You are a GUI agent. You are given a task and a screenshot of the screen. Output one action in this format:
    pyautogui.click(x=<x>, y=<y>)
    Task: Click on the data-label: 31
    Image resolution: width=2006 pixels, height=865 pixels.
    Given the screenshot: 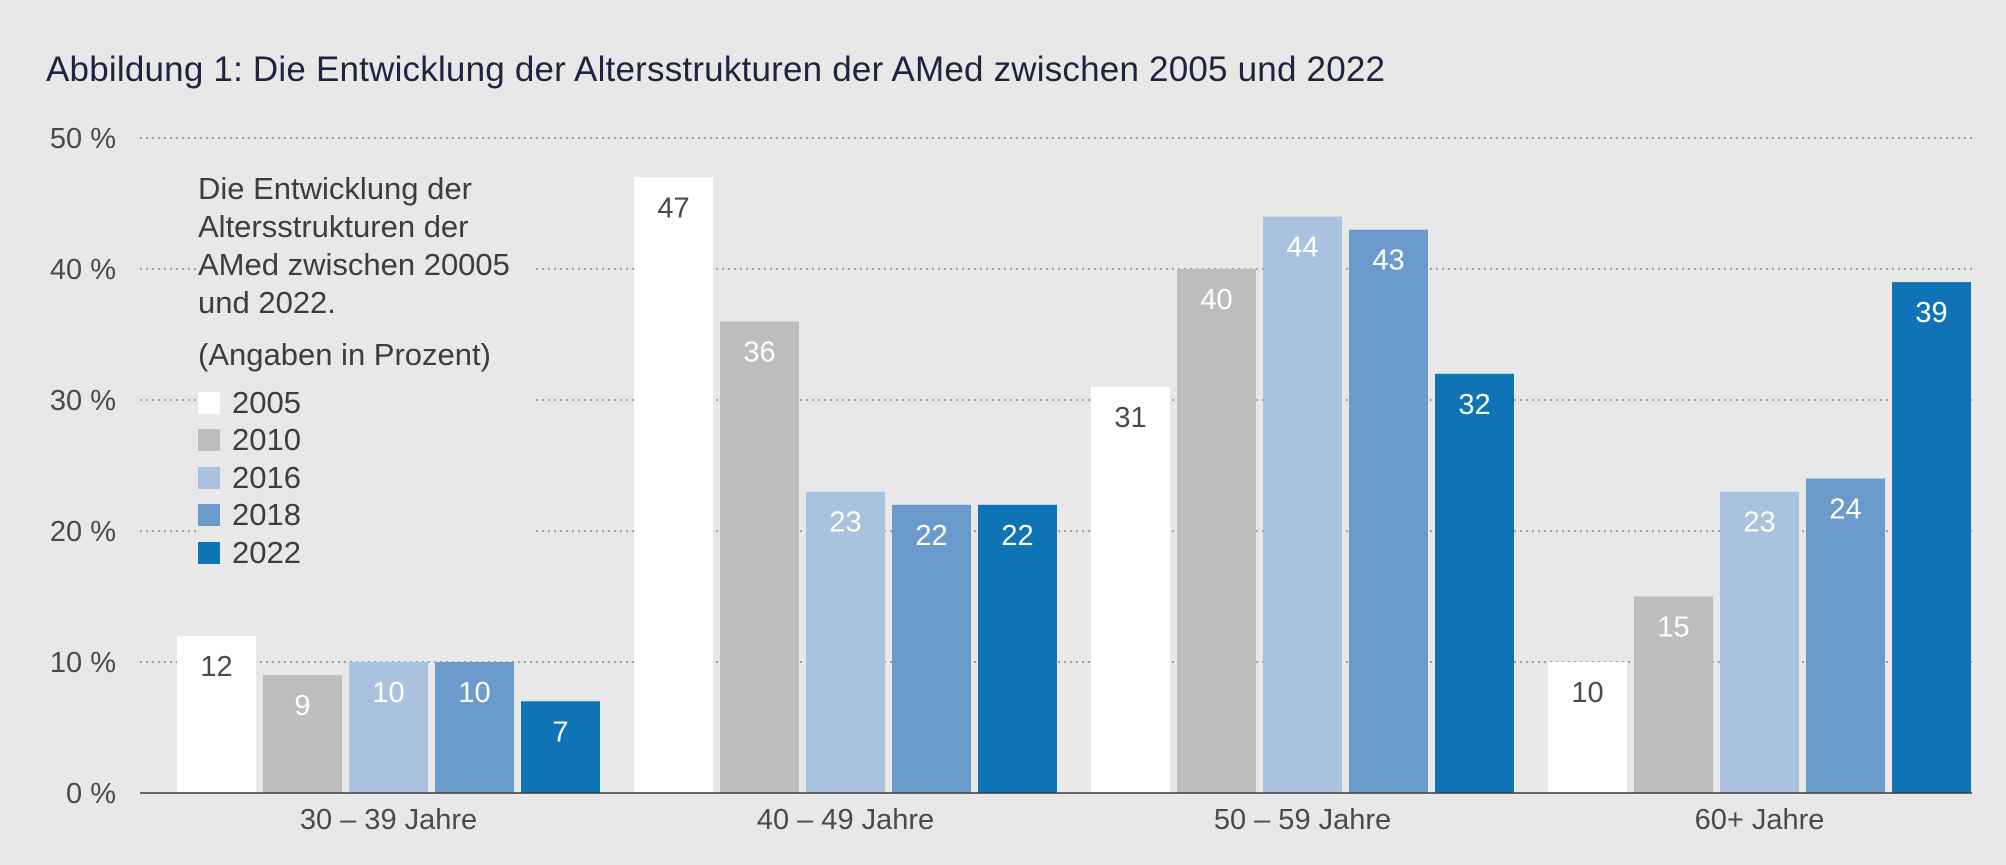 What is the action you would take?
    pyautogui.click(x=1130, y=418)
    